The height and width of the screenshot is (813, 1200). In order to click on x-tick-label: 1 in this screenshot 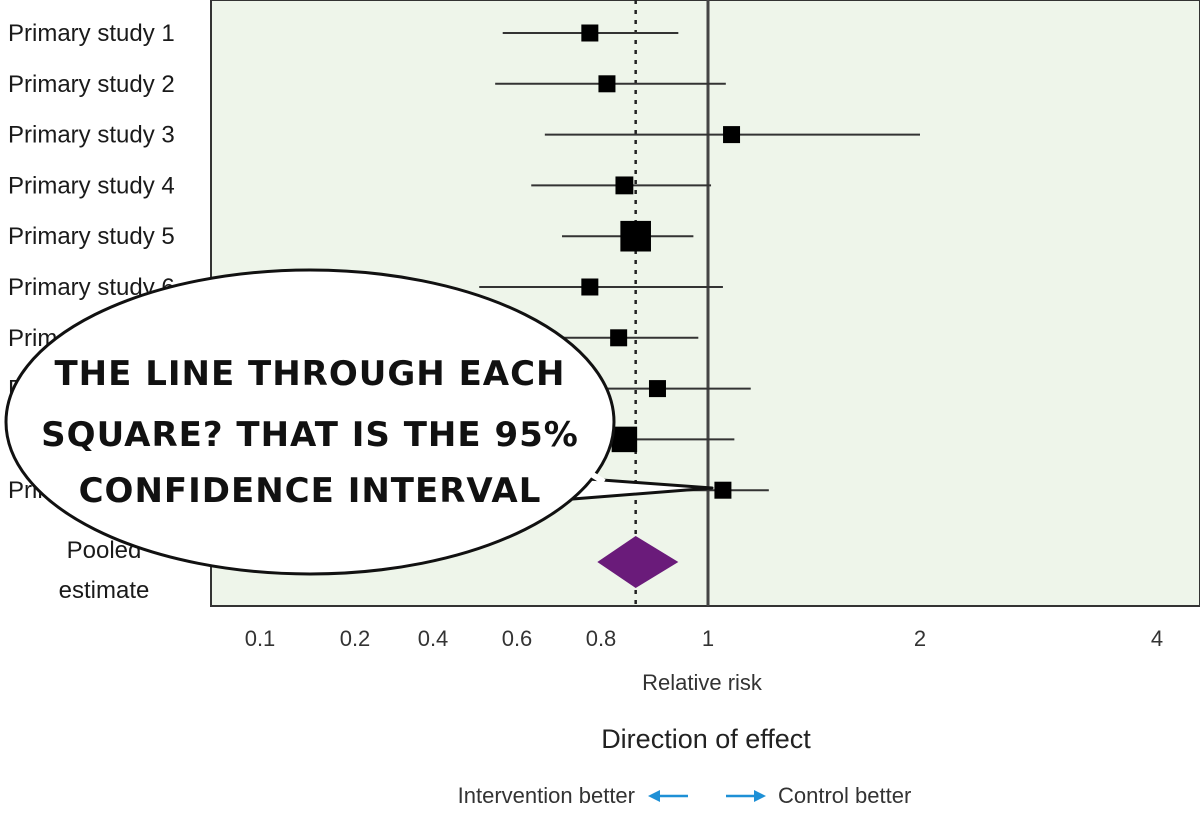, I will do `click(708, 638)`.